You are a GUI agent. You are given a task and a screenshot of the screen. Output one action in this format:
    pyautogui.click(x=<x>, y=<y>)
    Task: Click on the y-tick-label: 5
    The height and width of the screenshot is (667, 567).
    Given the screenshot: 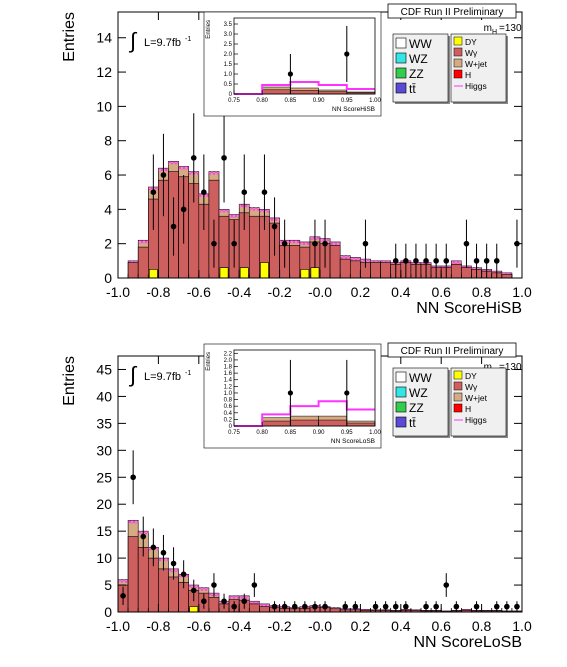 What is the action you would take?
    pyautogui.click(x=108, y=585)
    